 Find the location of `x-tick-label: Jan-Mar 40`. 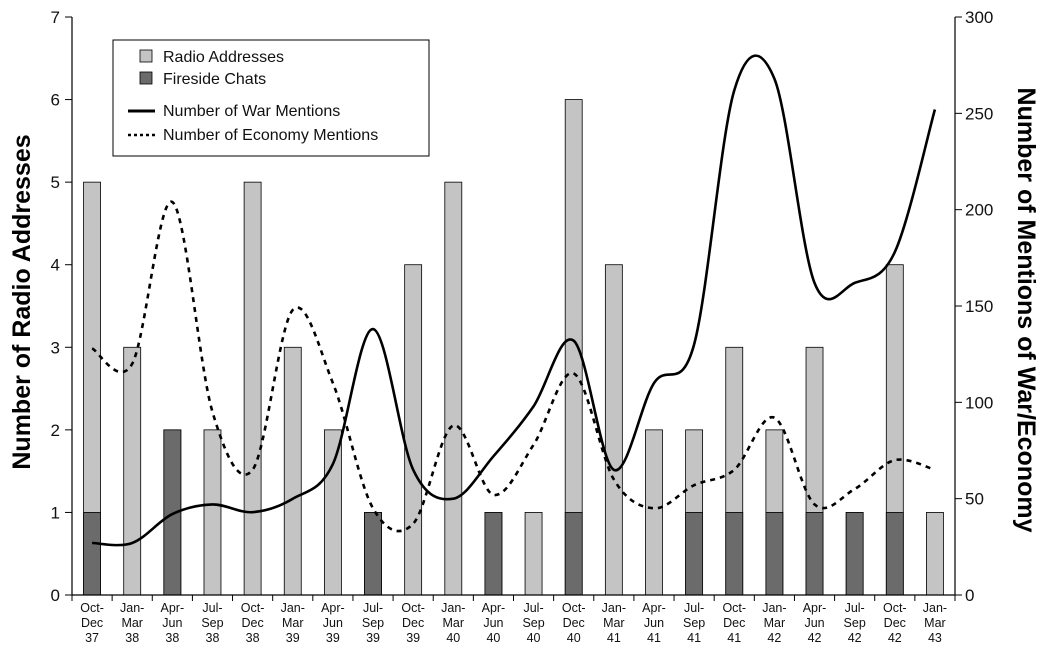

x-tick-label: Jan-Mar 40 is located at coordinates (453, 623).